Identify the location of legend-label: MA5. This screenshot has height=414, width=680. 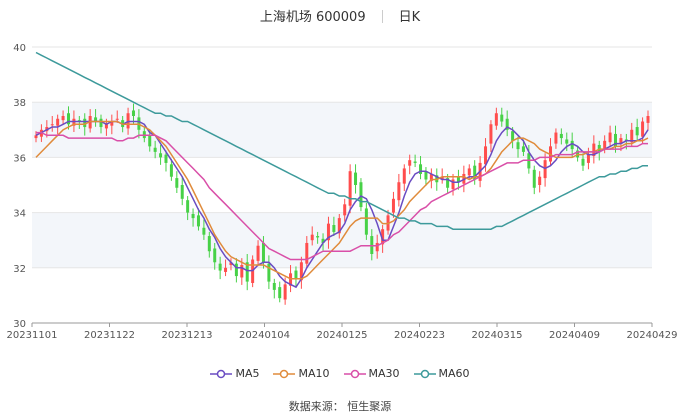
(247, 373).